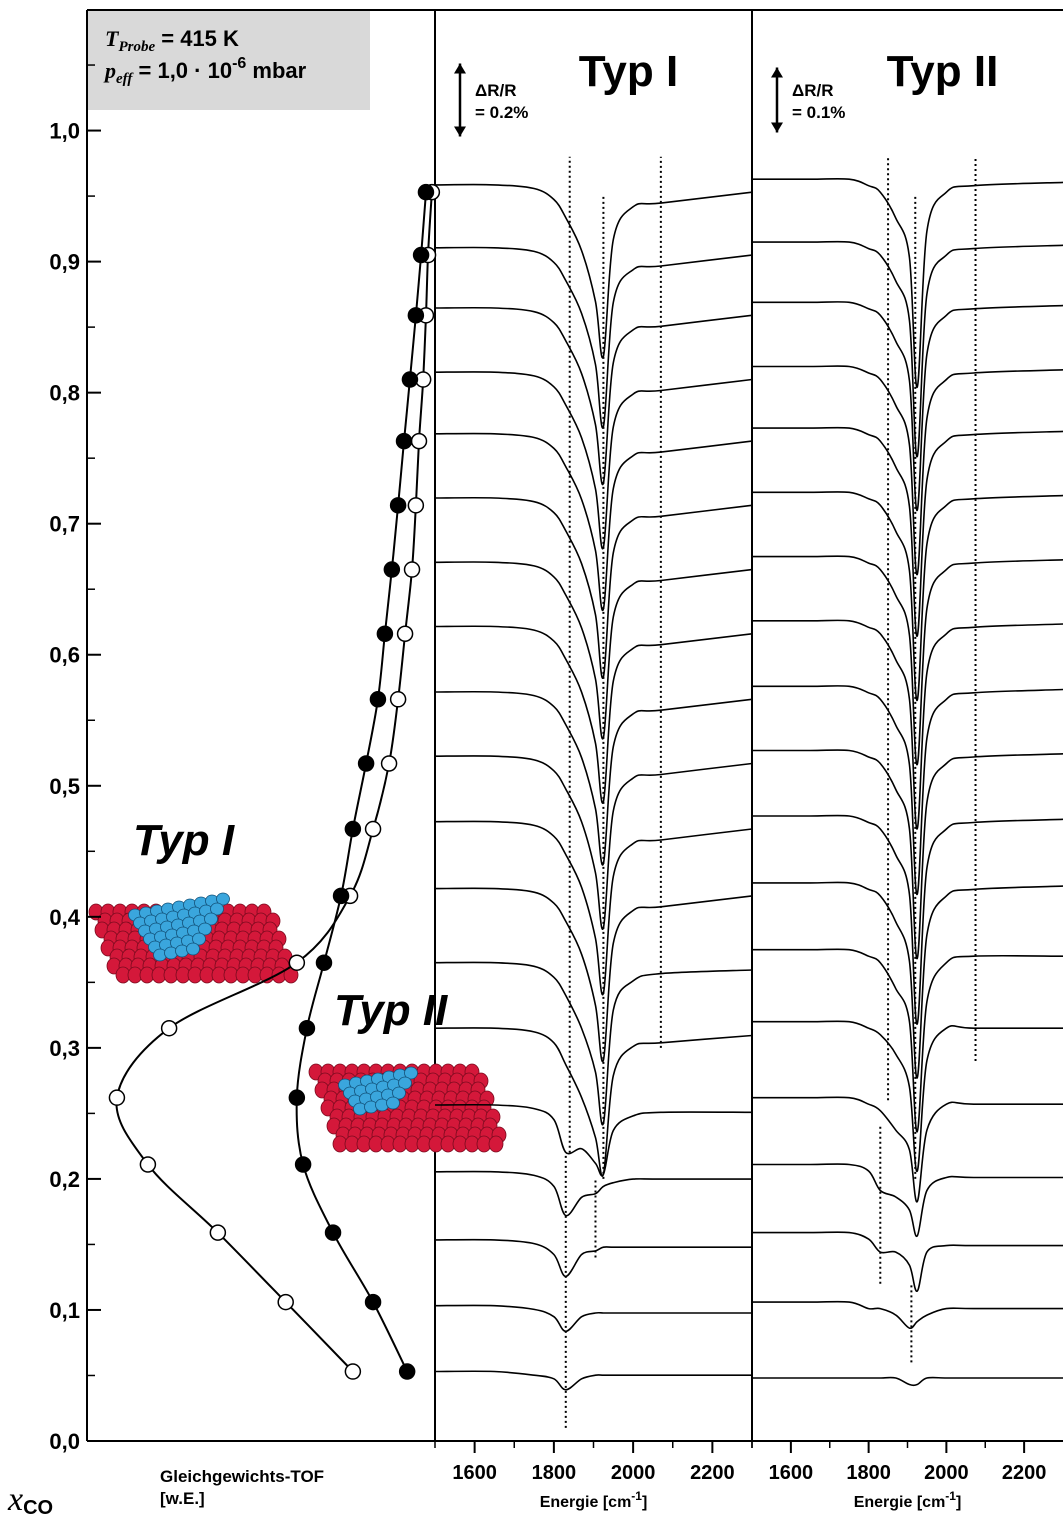  What do you see at coordinates (15, 1499) in the screenshot?
I see `y-label-part: x` at bounding box center [15, 1499].